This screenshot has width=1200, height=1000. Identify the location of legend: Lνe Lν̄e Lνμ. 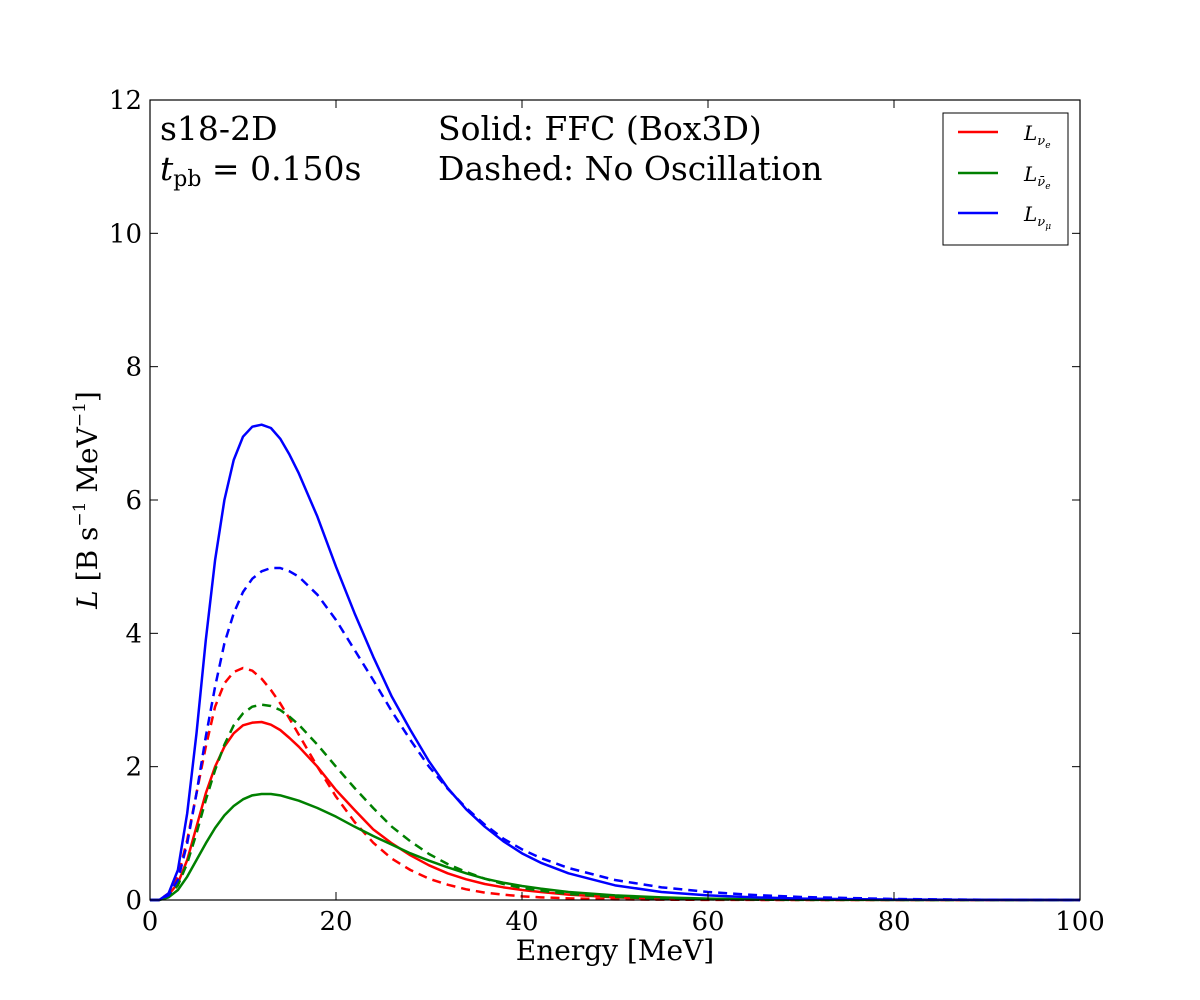
(1005, 179).